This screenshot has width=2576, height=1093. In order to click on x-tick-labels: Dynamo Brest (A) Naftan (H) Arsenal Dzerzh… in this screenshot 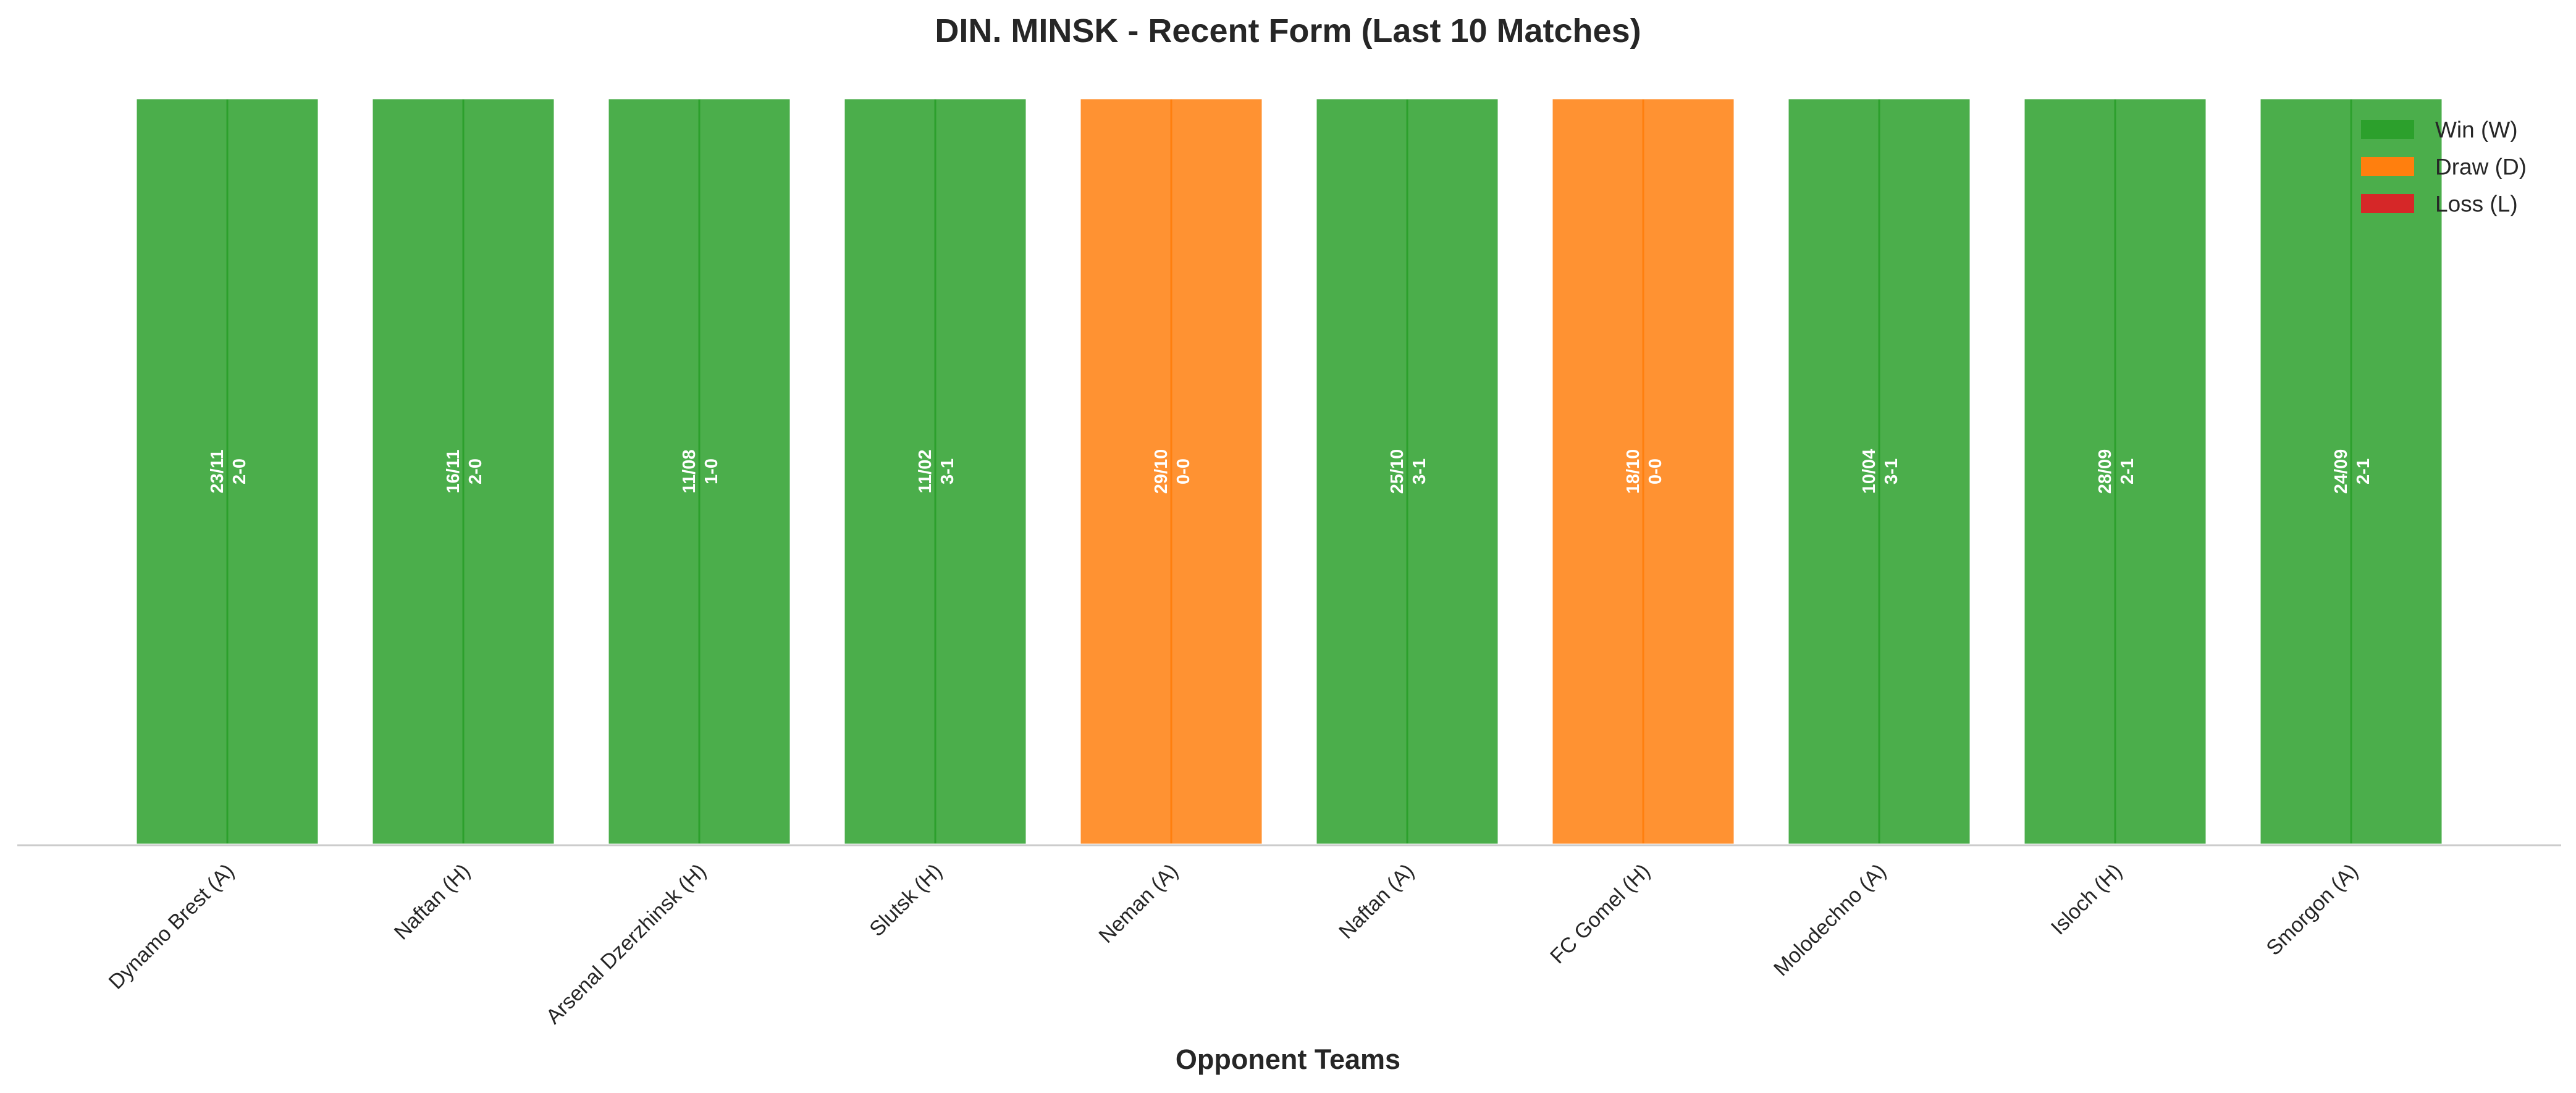, I will do `click(1233, 944)`.